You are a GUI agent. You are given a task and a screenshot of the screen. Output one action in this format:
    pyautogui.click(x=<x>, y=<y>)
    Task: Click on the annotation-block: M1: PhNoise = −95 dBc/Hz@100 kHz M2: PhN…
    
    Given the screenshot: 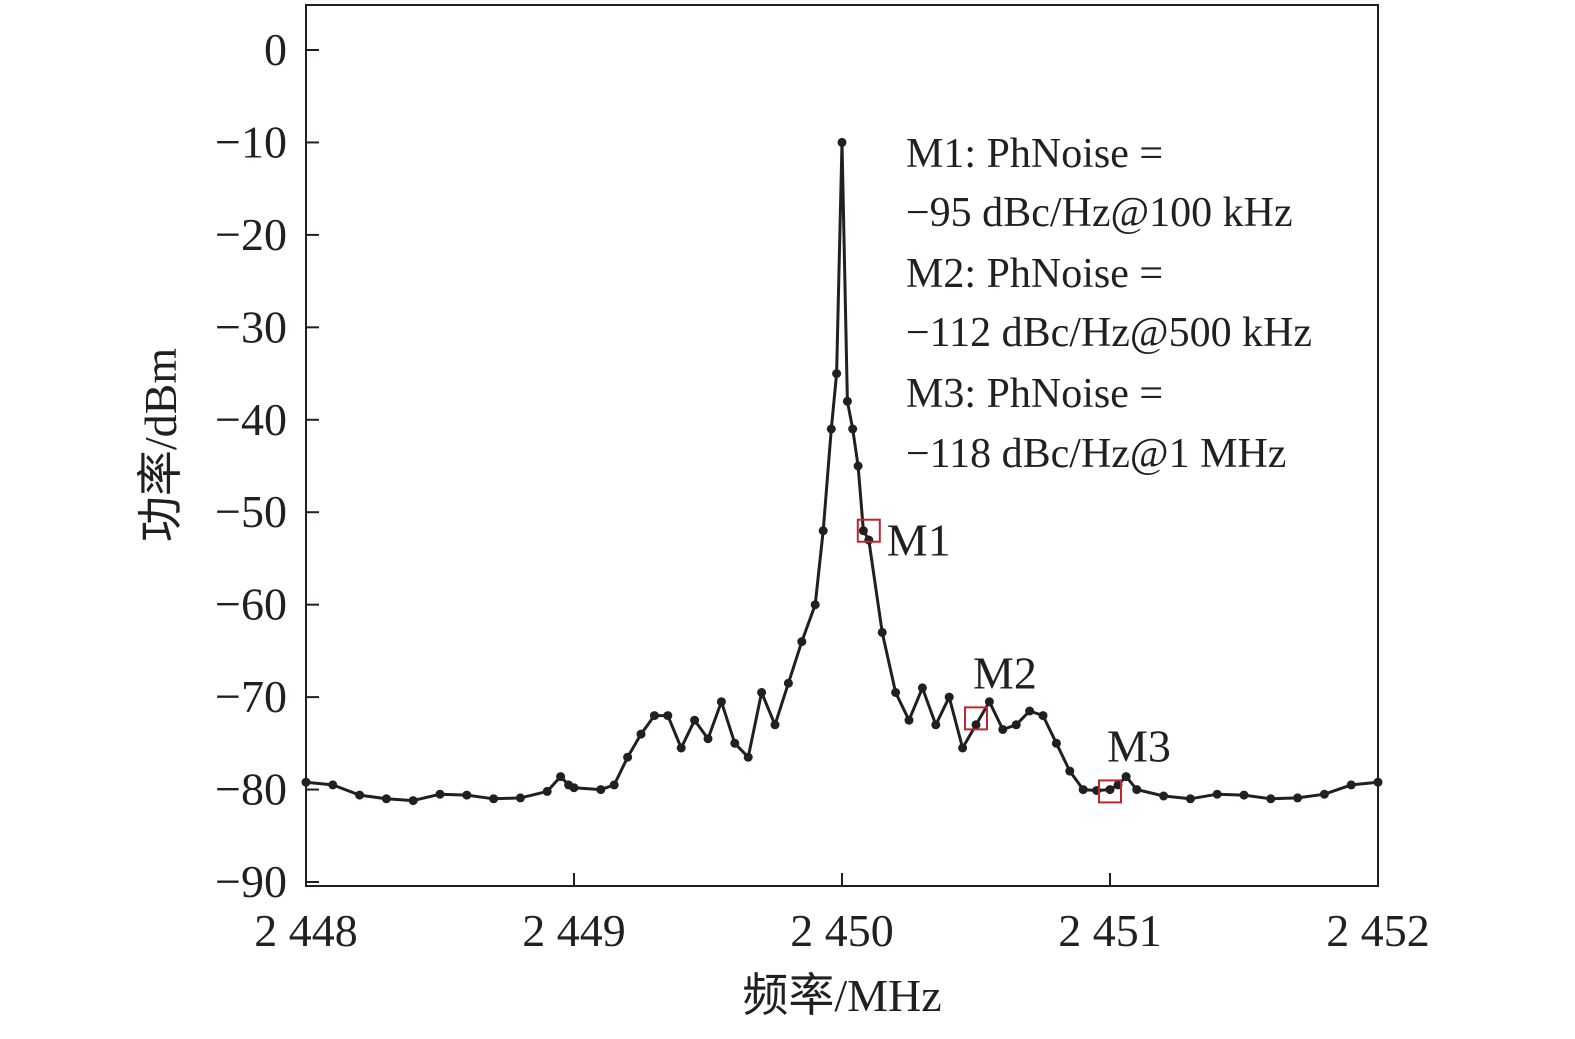 What is the action you would take?
    pyautogui.click(x=1109, y=304)
    